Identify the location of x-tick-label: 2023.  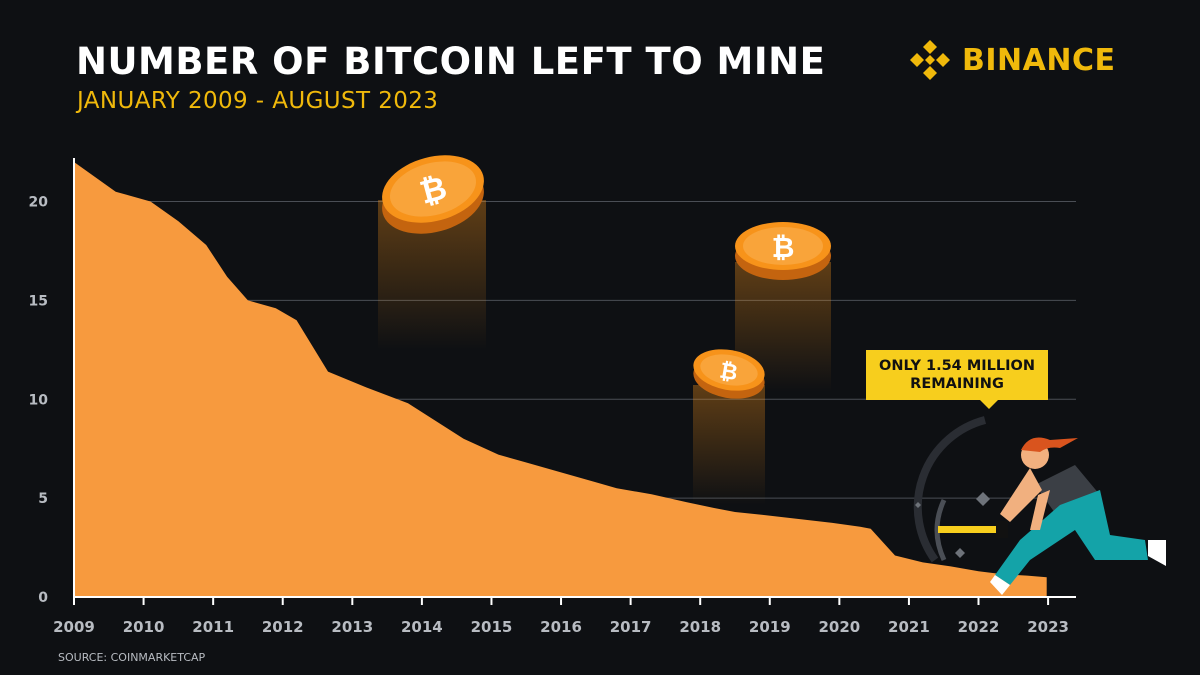
(1048, 627).